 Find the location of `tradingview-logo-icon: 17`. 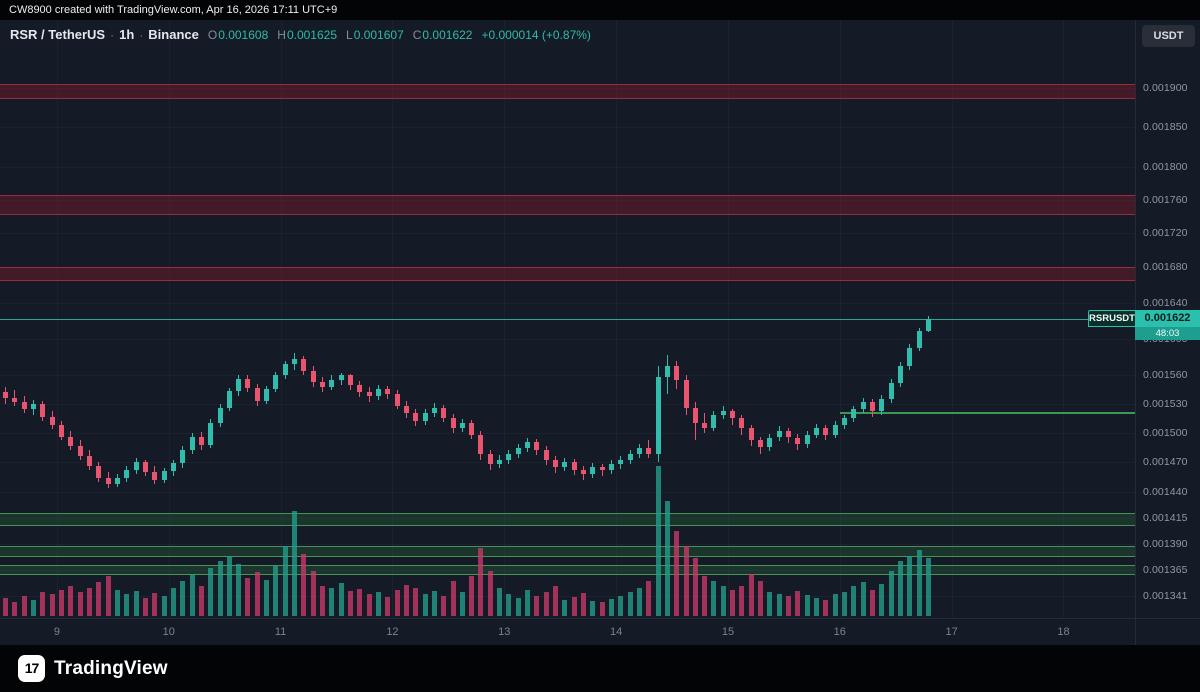

tradingview-logo-icon: 17 is located at coordinates (31, 668).